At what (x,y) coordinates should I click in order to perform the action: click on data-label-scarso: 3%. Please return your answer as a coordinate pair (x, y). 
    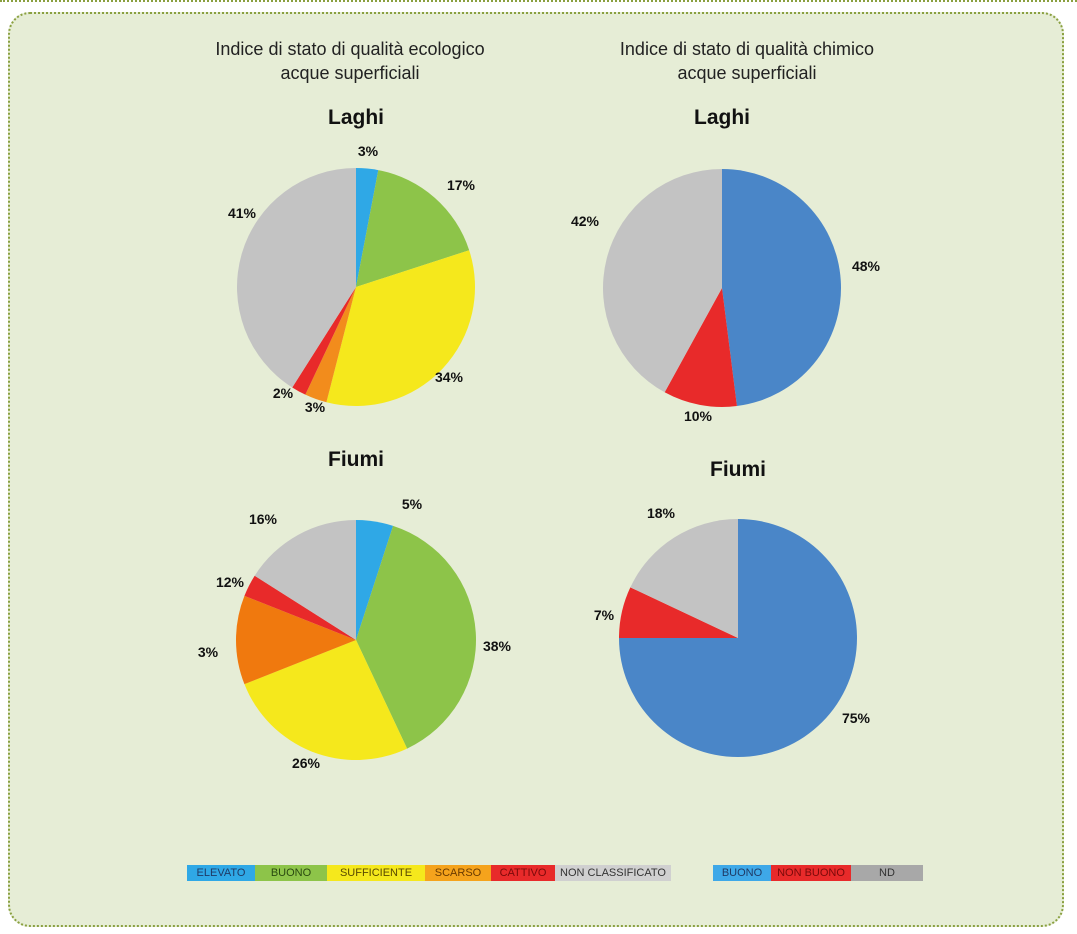
    Looking at the image, I should click on (315, 407).